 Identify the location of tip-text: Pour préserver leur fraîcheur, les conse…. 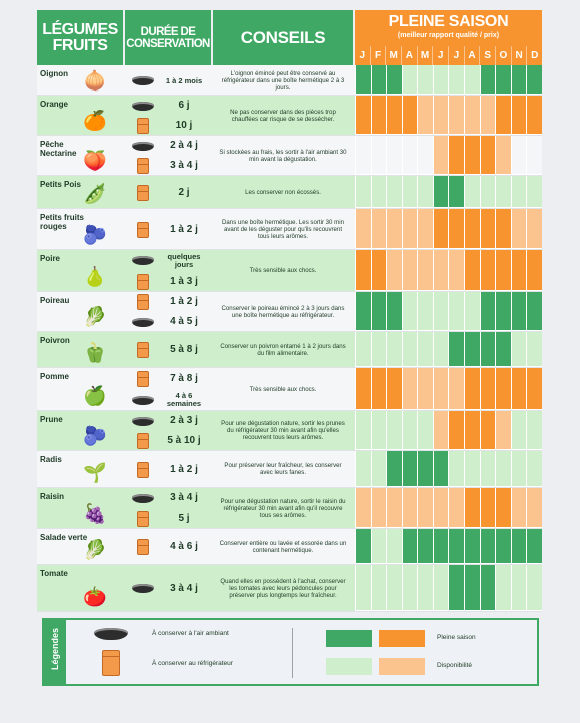
(283, 469).